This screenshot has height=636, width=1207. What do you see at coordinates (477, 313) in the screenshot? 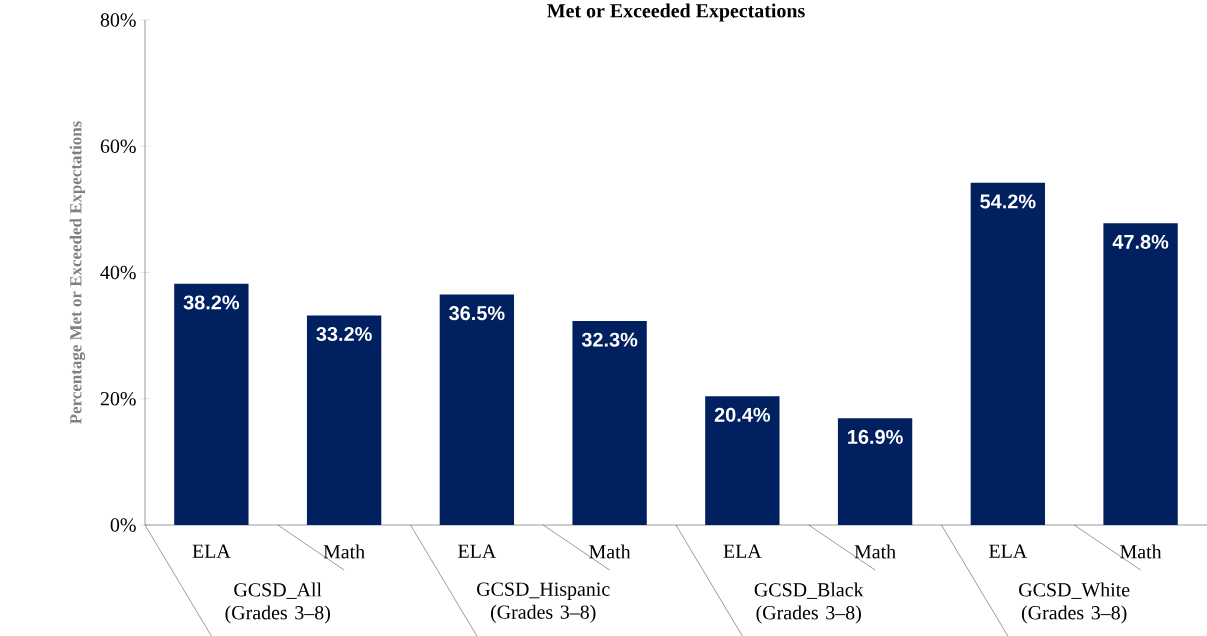
I see `data-label: 36.5%` at bounding box center [477, 313].